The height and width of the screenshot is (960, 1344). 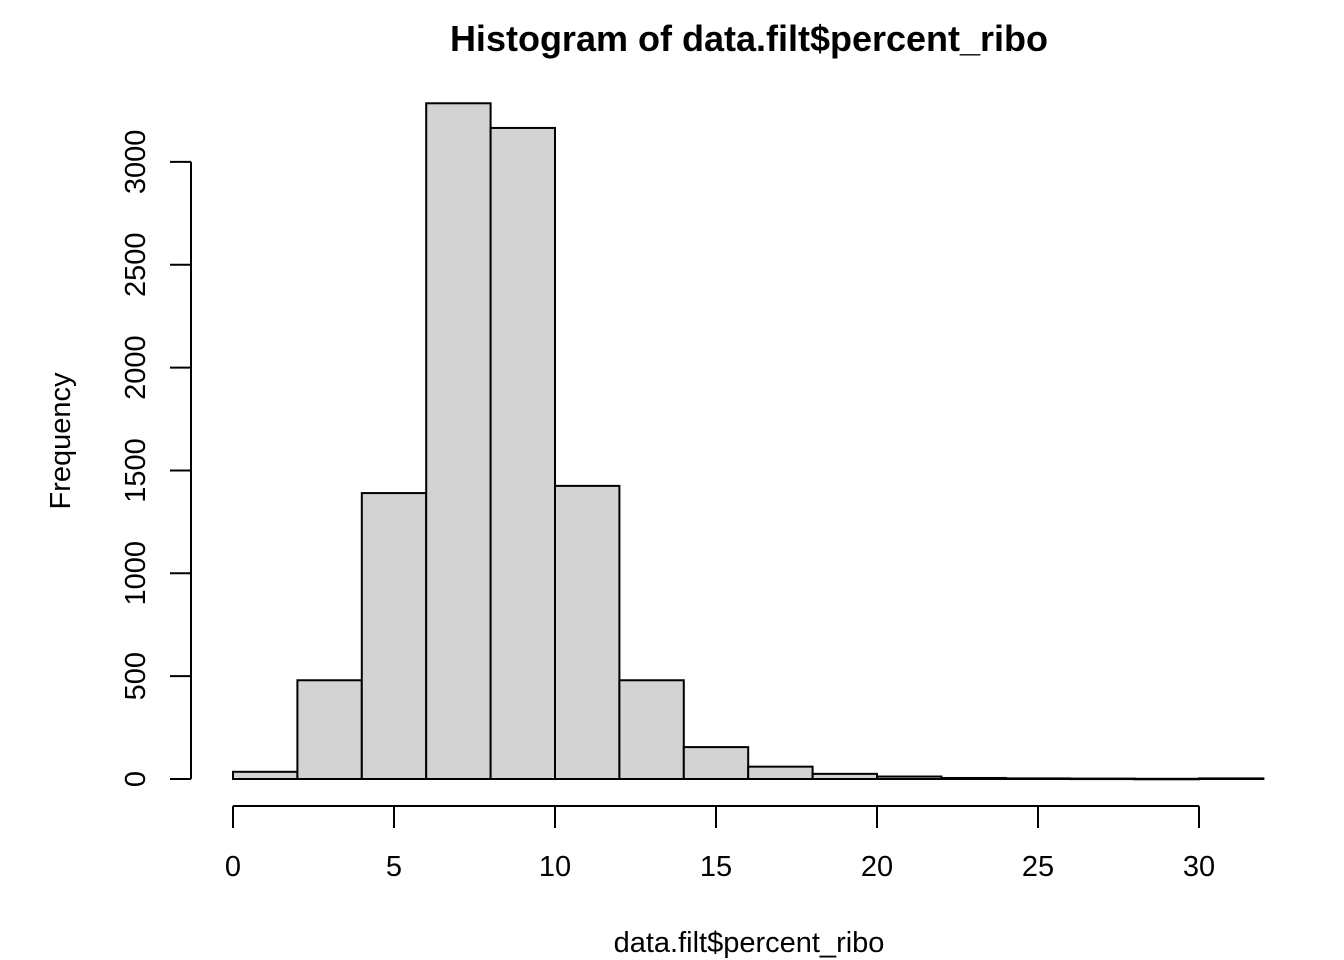 I want to click on y-axis: 0 500 1000 1500 2000 2500 3000, so click(x=156, y=458).